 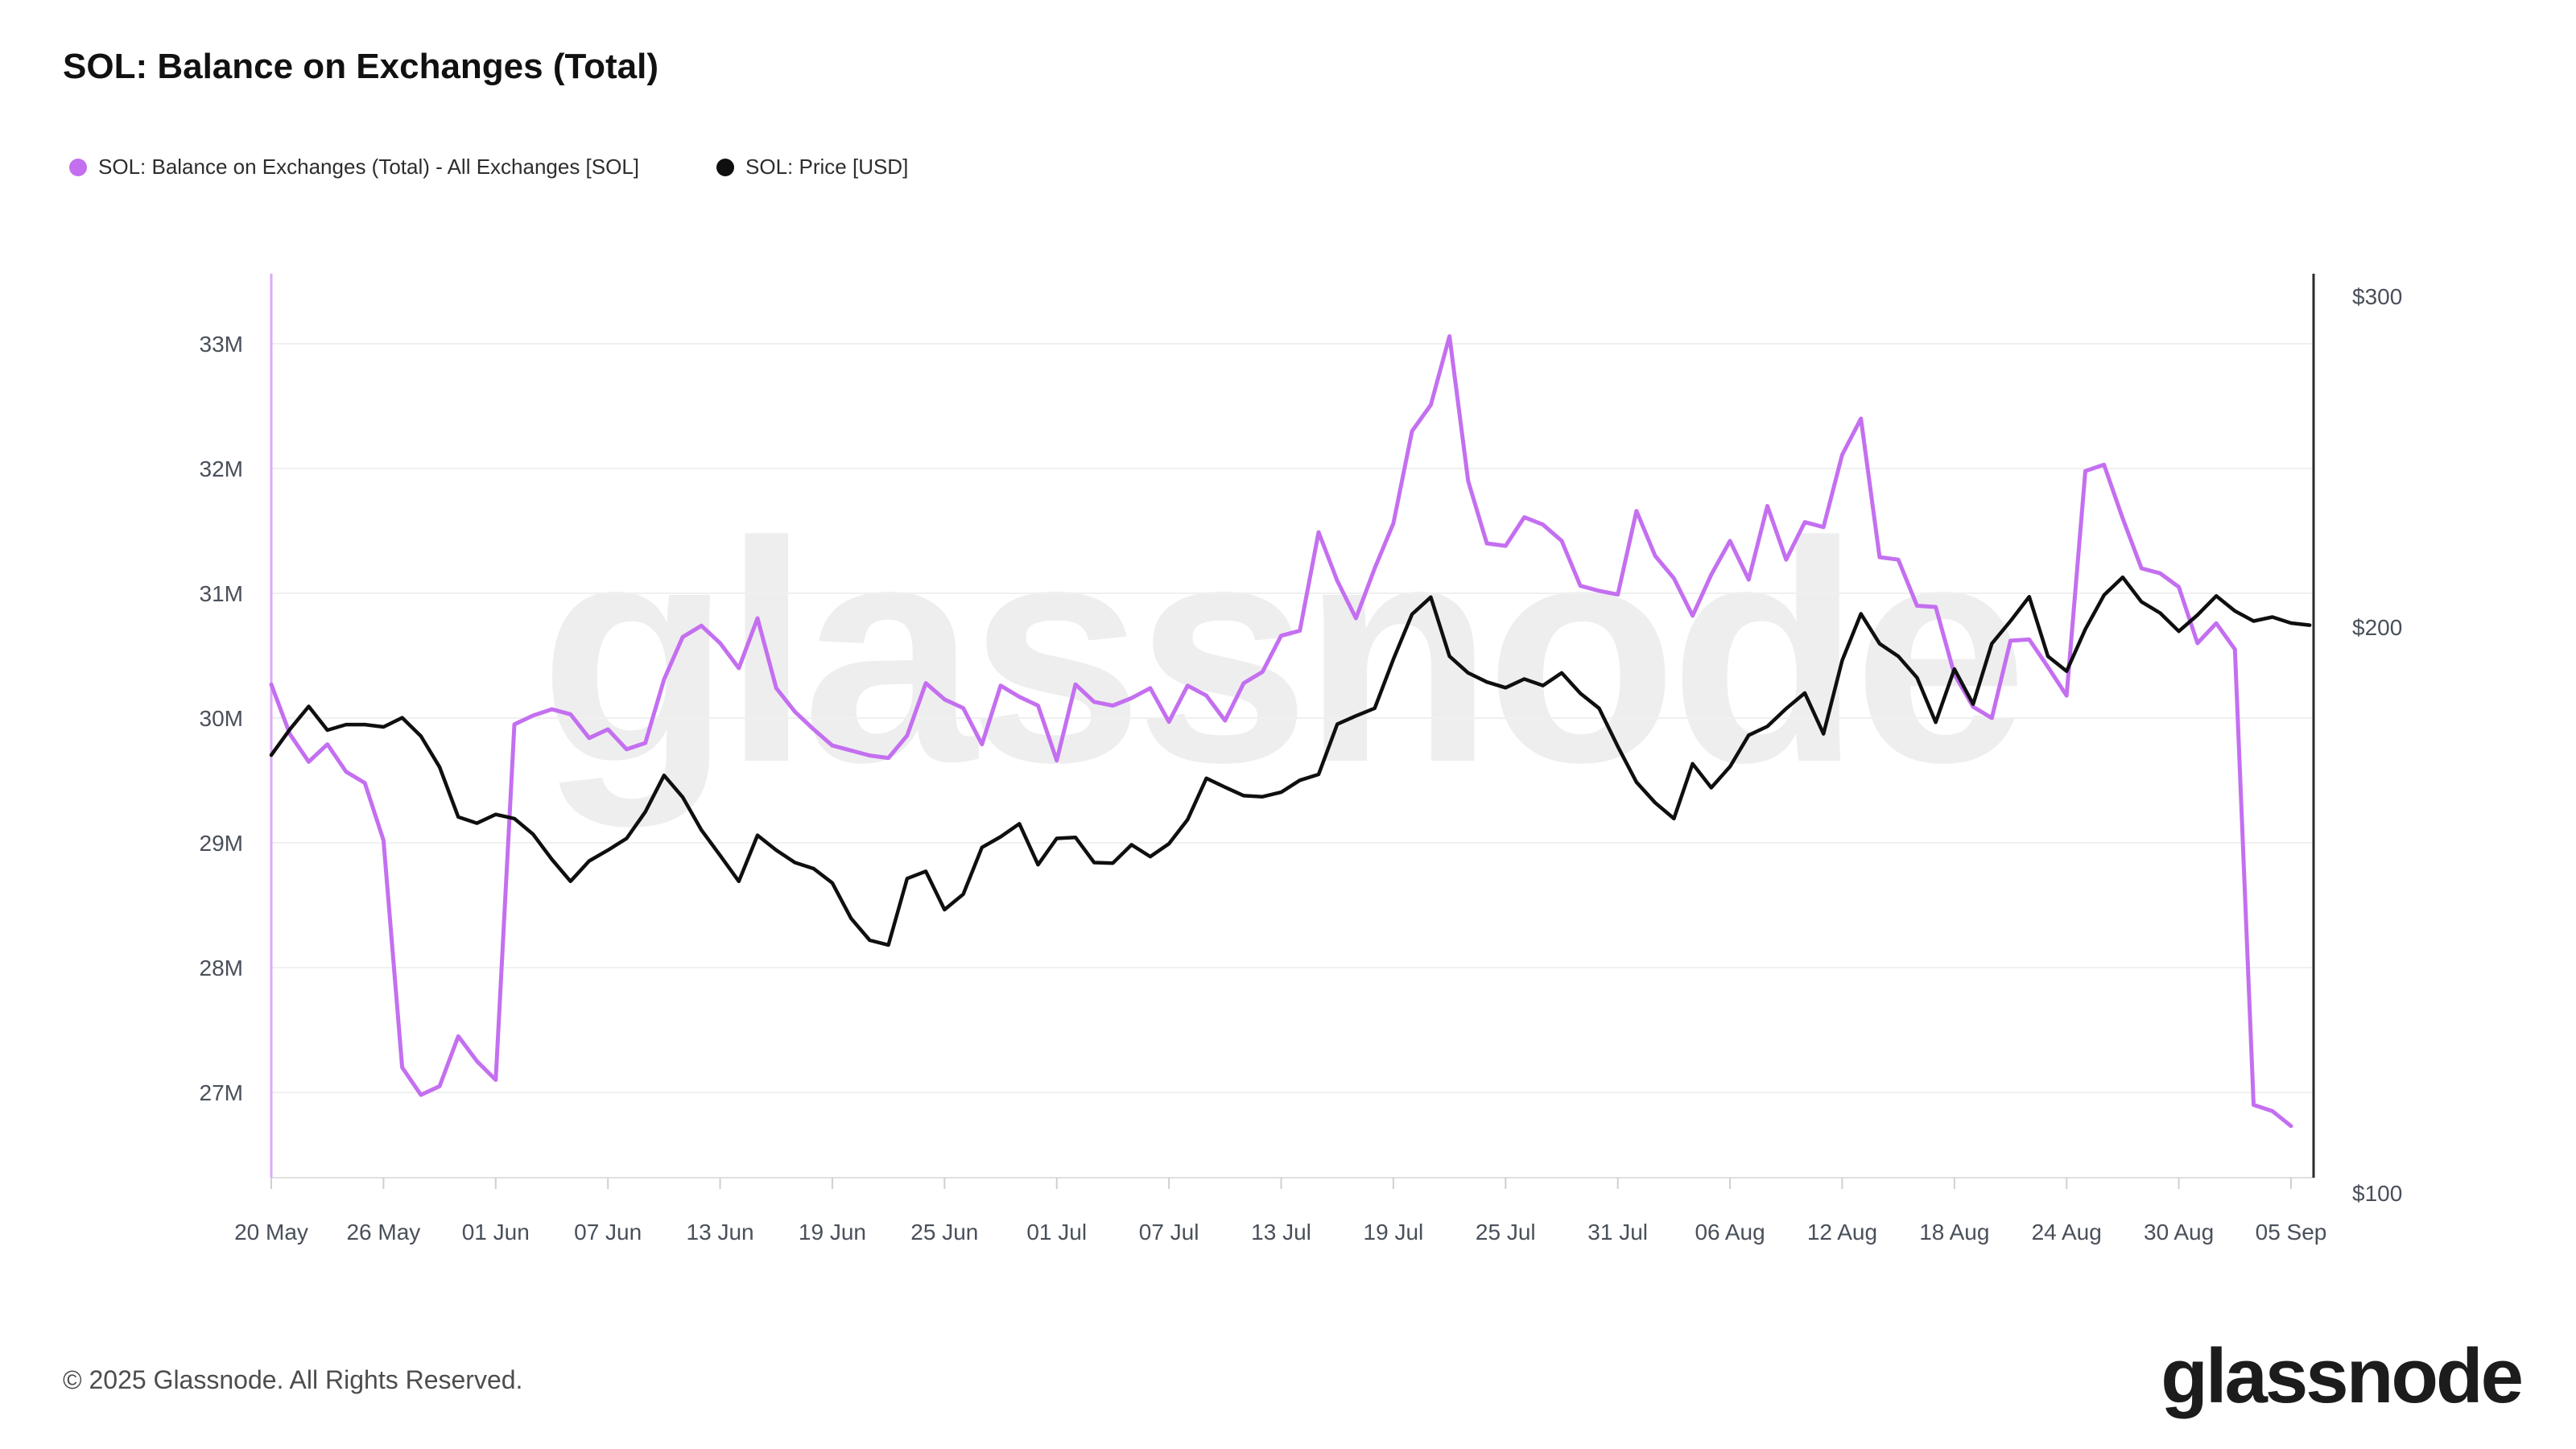 What do you see at coordinates (293, 1379) in the screenshot?
I see `copyright-text: © 2025 Glassnode. All Rights Reserved.` at bounding box center [293, 1379].